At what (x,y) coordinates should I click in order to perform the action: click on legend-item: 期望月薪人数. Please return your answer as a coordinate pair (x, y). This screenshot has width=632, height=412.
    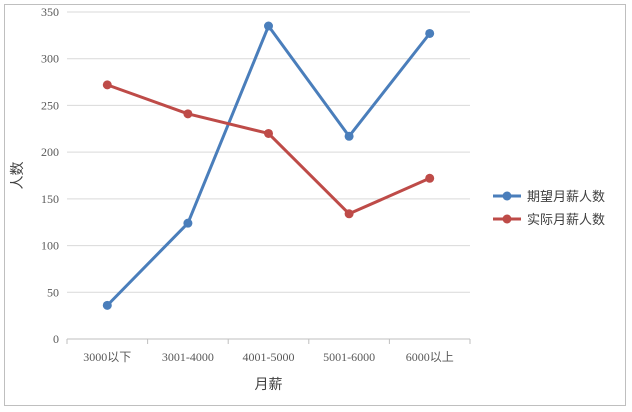
    Looking at the image, I should click on (549, 197).